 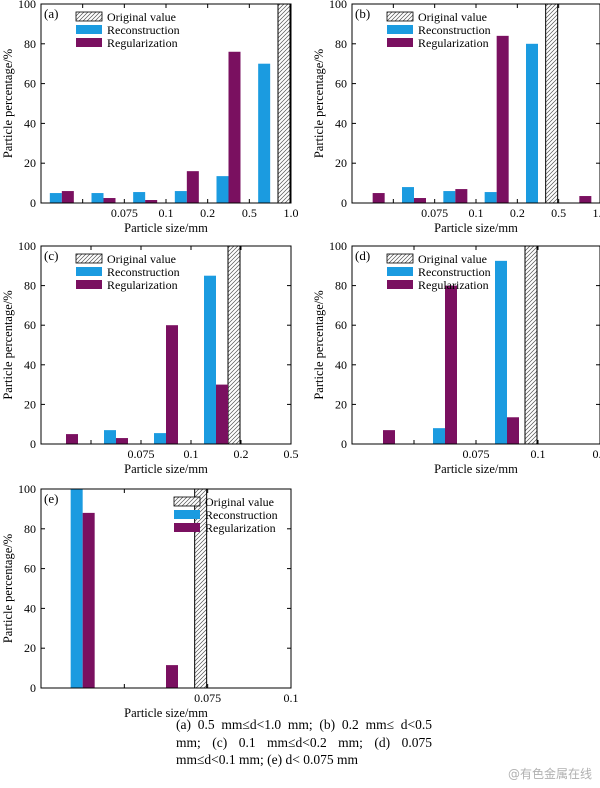 I want to click on panel-a-ytick-label: 20, so click(x=30, y=163).